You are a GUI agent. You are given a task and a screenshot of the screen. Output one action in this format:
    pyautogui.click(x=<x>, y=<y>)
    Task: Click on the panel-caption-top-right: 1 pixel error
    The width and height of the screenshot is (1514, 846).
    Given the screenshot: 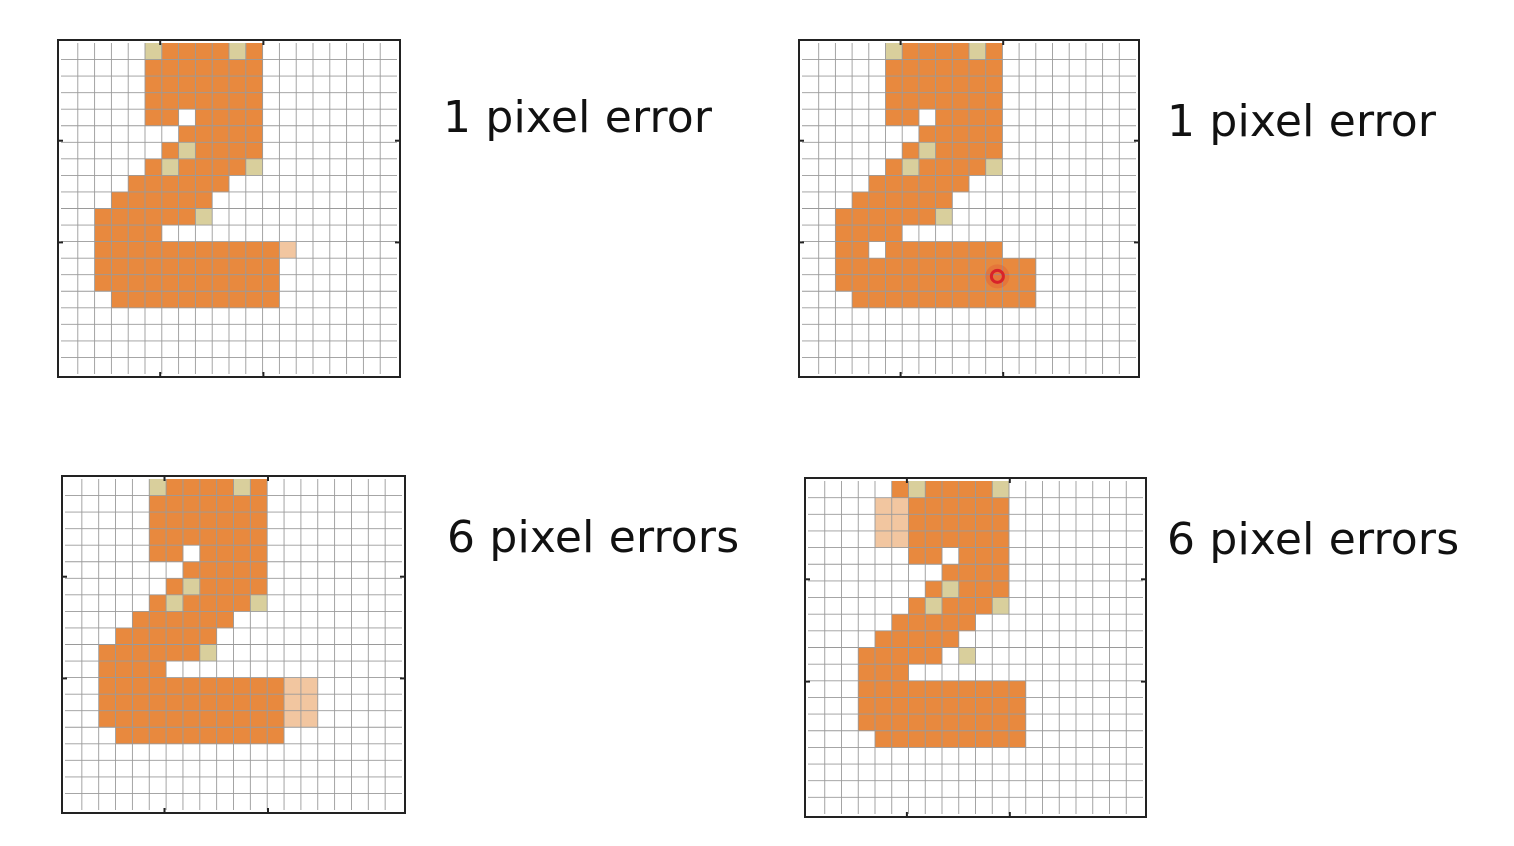 What is the action you would take?
    pyautogui.click(x=1302, y=121)
    